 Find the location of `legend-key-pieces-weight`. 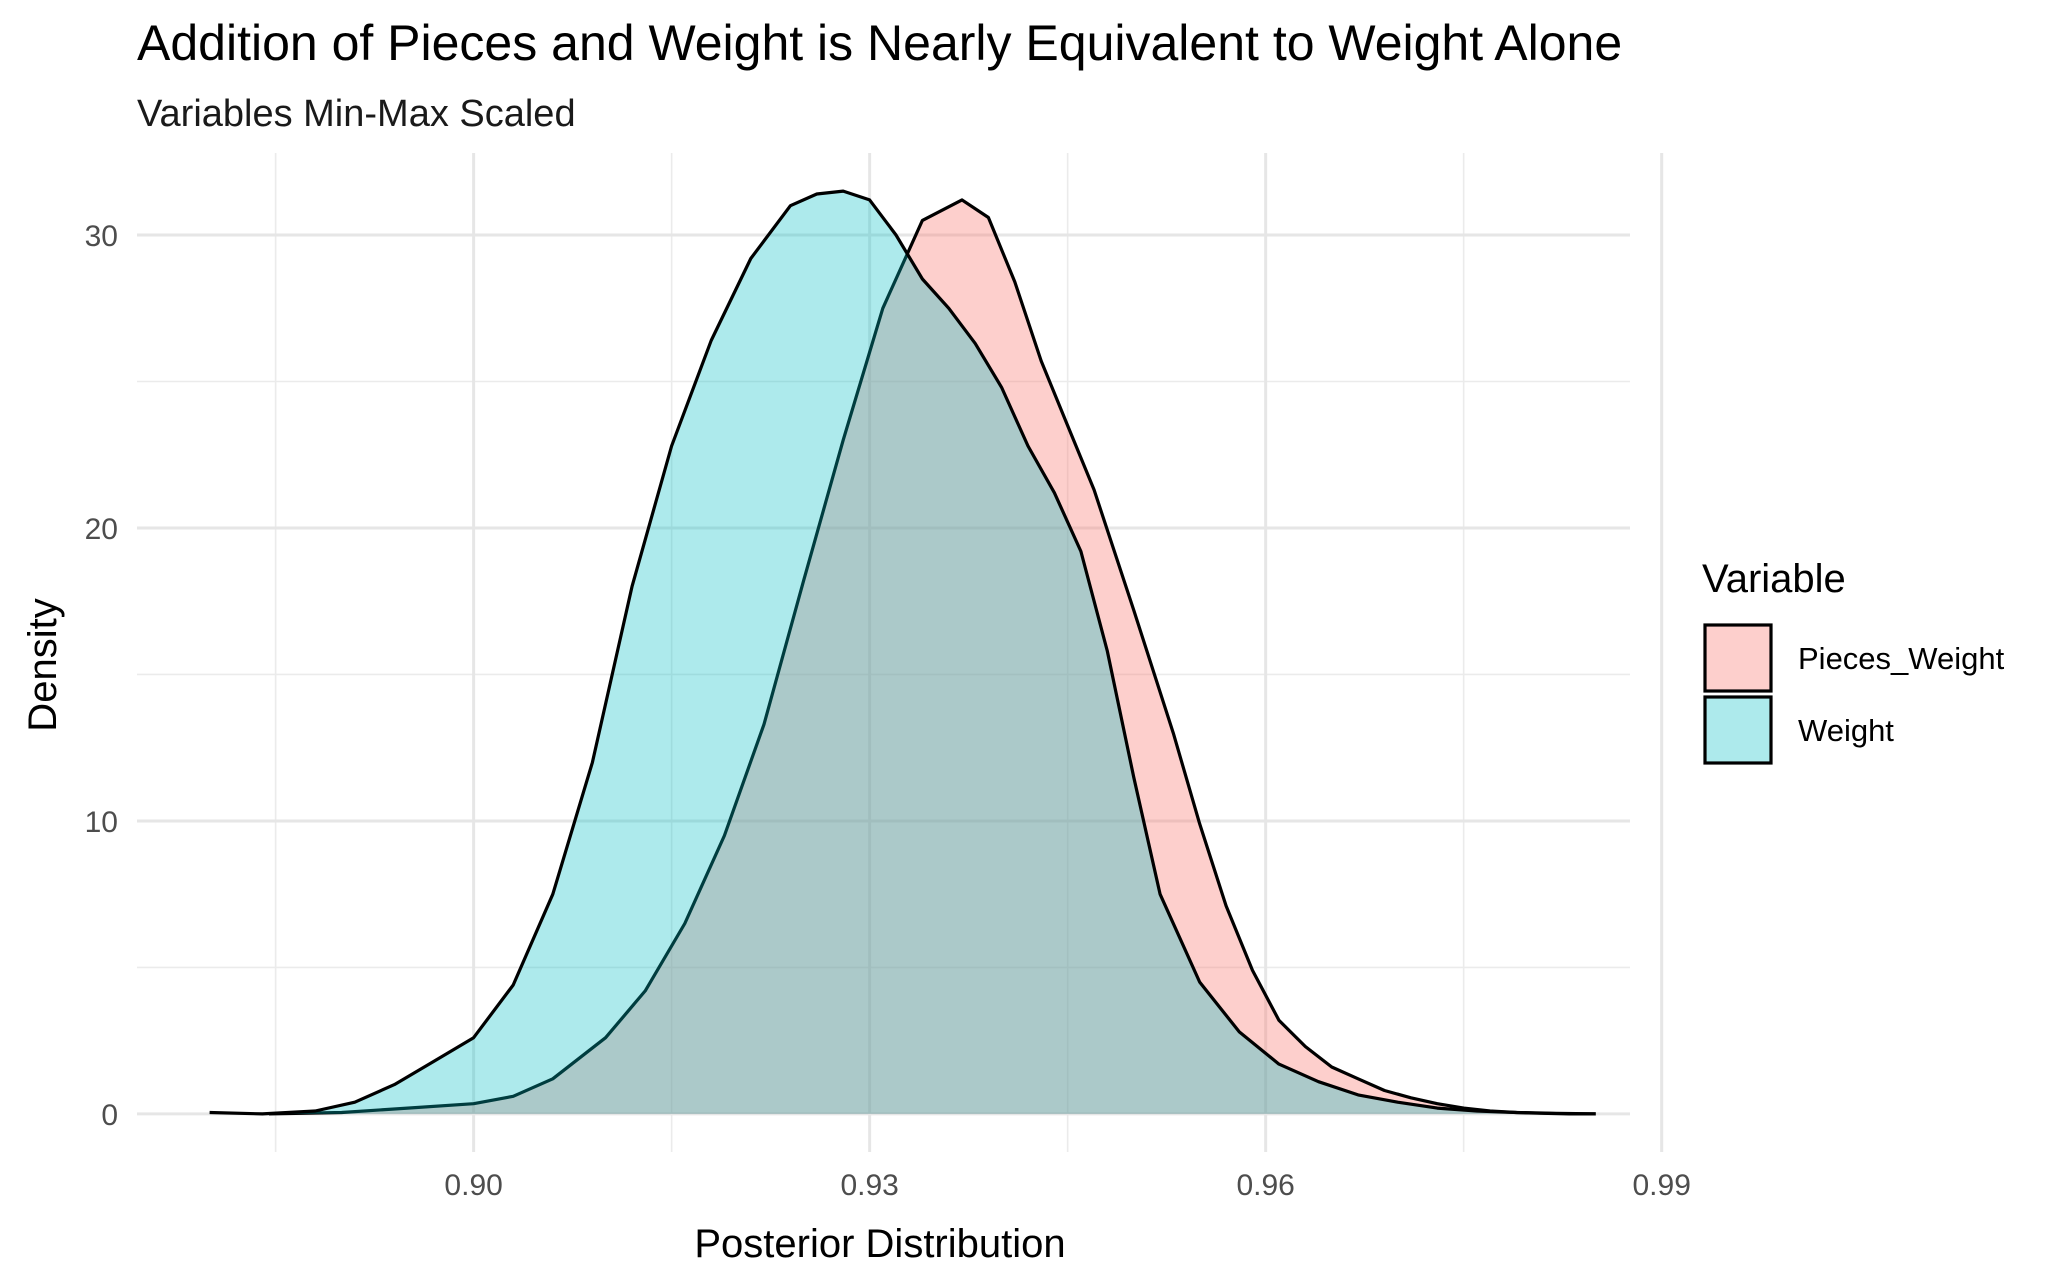

legend-key-pieces-weight is located at coordinates (1738, 658).